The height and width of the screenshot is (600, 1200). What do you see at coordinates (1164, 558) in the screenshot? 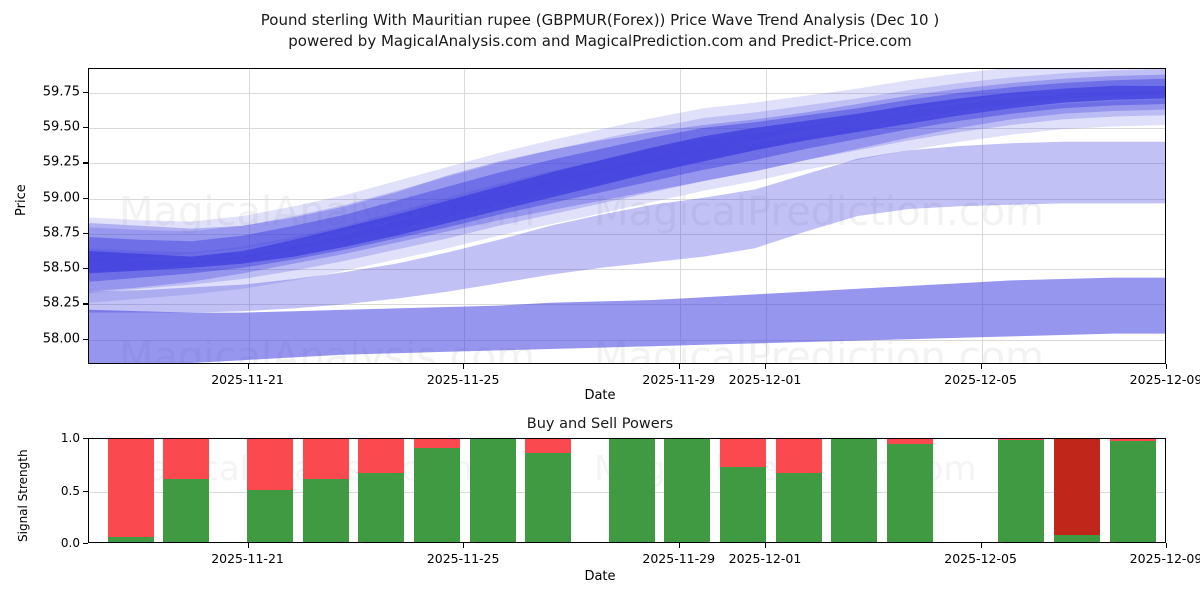
I see `signal-x-axis-tick-label: 2025-12-09` at bounding box center [1164, 558].